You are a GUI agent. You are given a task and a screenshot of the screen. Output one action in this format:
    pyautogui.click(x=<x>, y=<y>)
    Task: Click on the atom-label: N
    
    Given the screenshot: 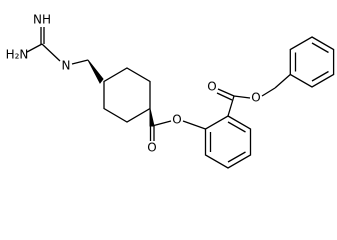 What is the action you would take?
    pyautogui.click(x=66, y=66)
    